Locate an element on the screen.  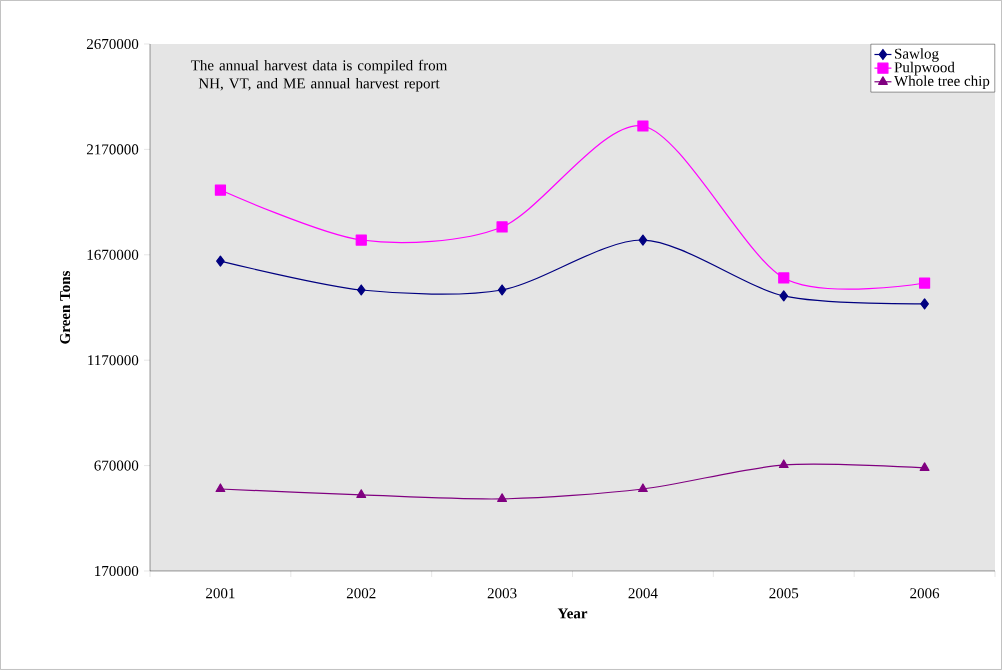
x-tick-label: 2006 is located at coordinates (925, 593).